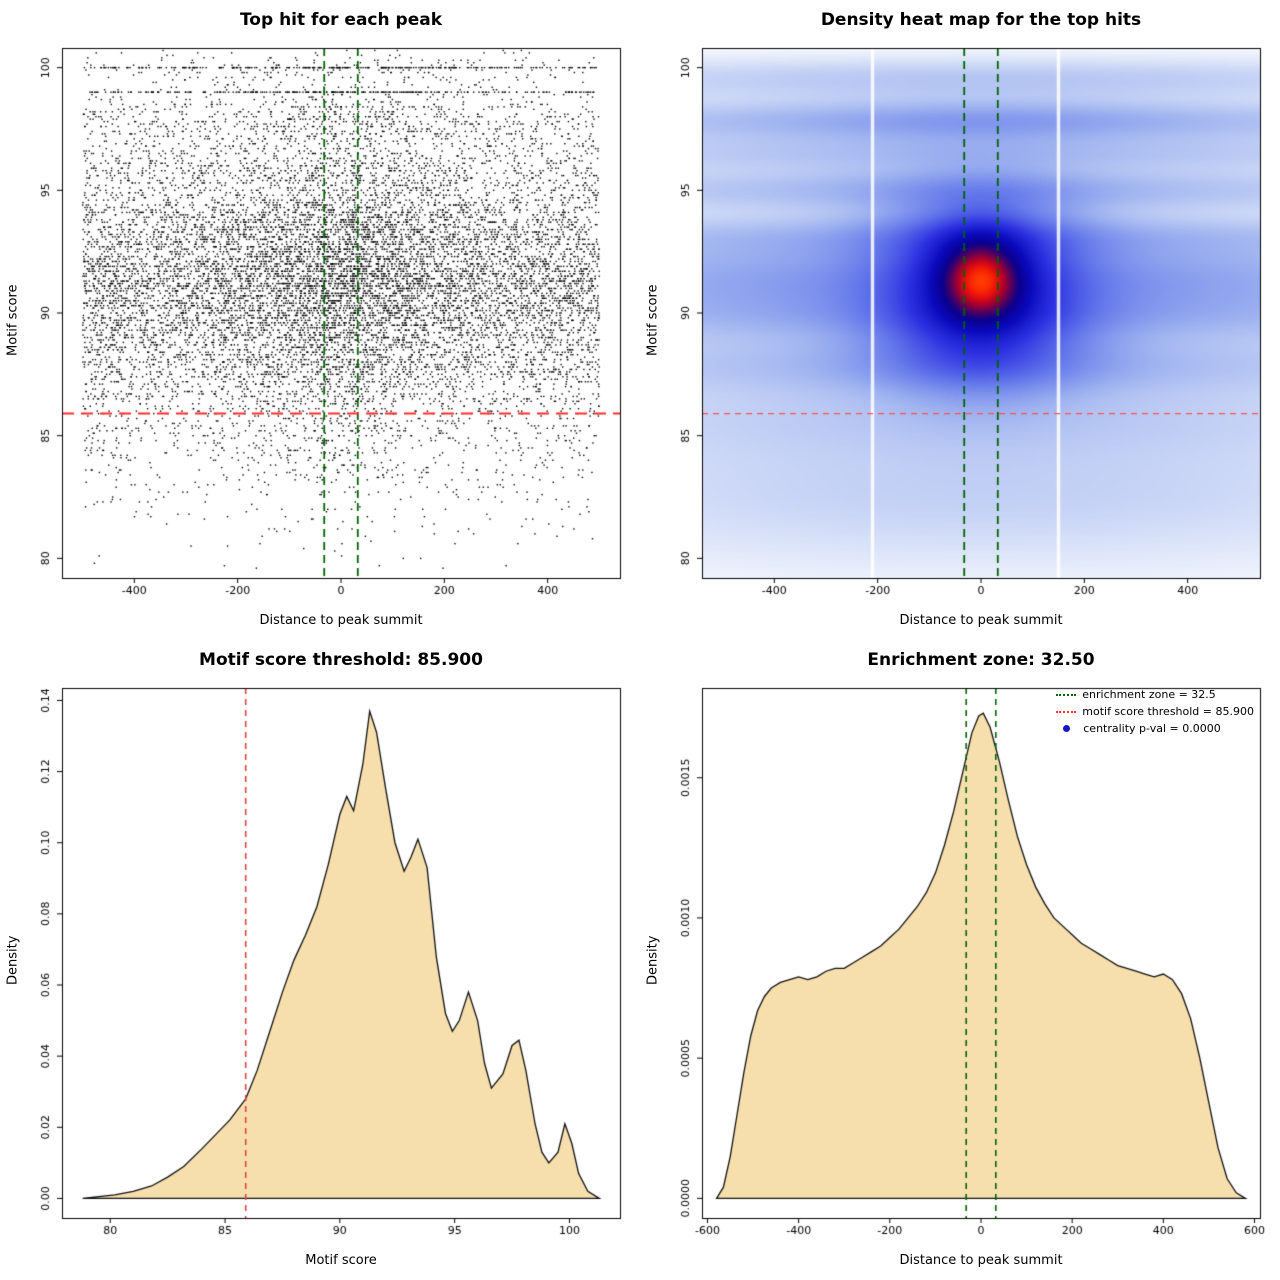 The height and width of the screenshot is (1280, 1280). Describe the element at coordinates (1168, 712) in the screenshot. I see `legend-label: motif score threshold = 85.900` at that location.